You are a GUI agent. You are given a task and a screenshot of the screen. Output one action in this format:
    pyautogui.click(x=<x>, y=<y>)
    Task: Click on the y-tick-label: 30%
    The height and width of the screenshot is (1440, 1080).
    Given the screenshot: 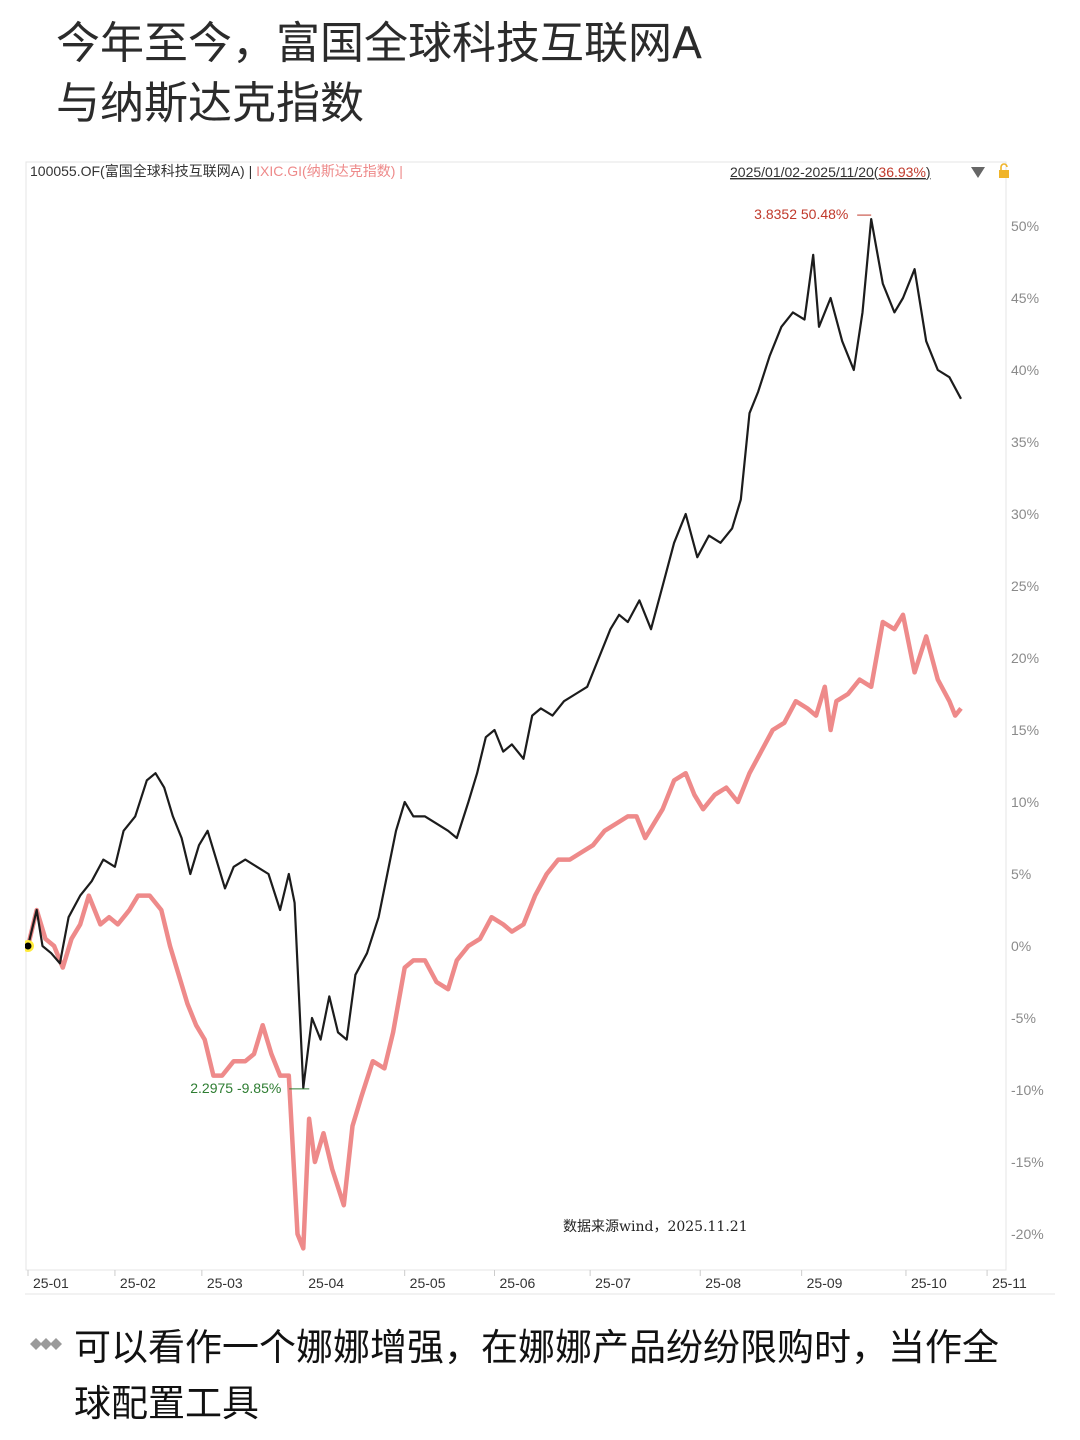 What is the action you would take?
    pyautogui.click(x=1025, y=514)
    